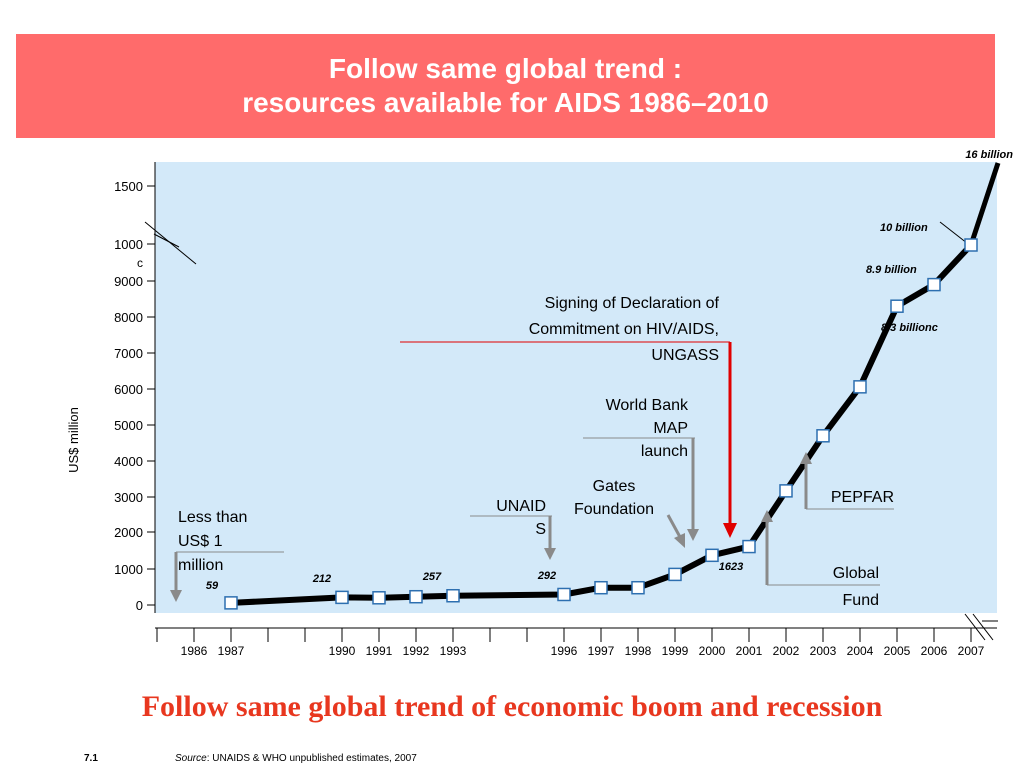 This screenshot has height=768, width=1024. I want to click on y-axis-label: US$ million, so click(73, 440).